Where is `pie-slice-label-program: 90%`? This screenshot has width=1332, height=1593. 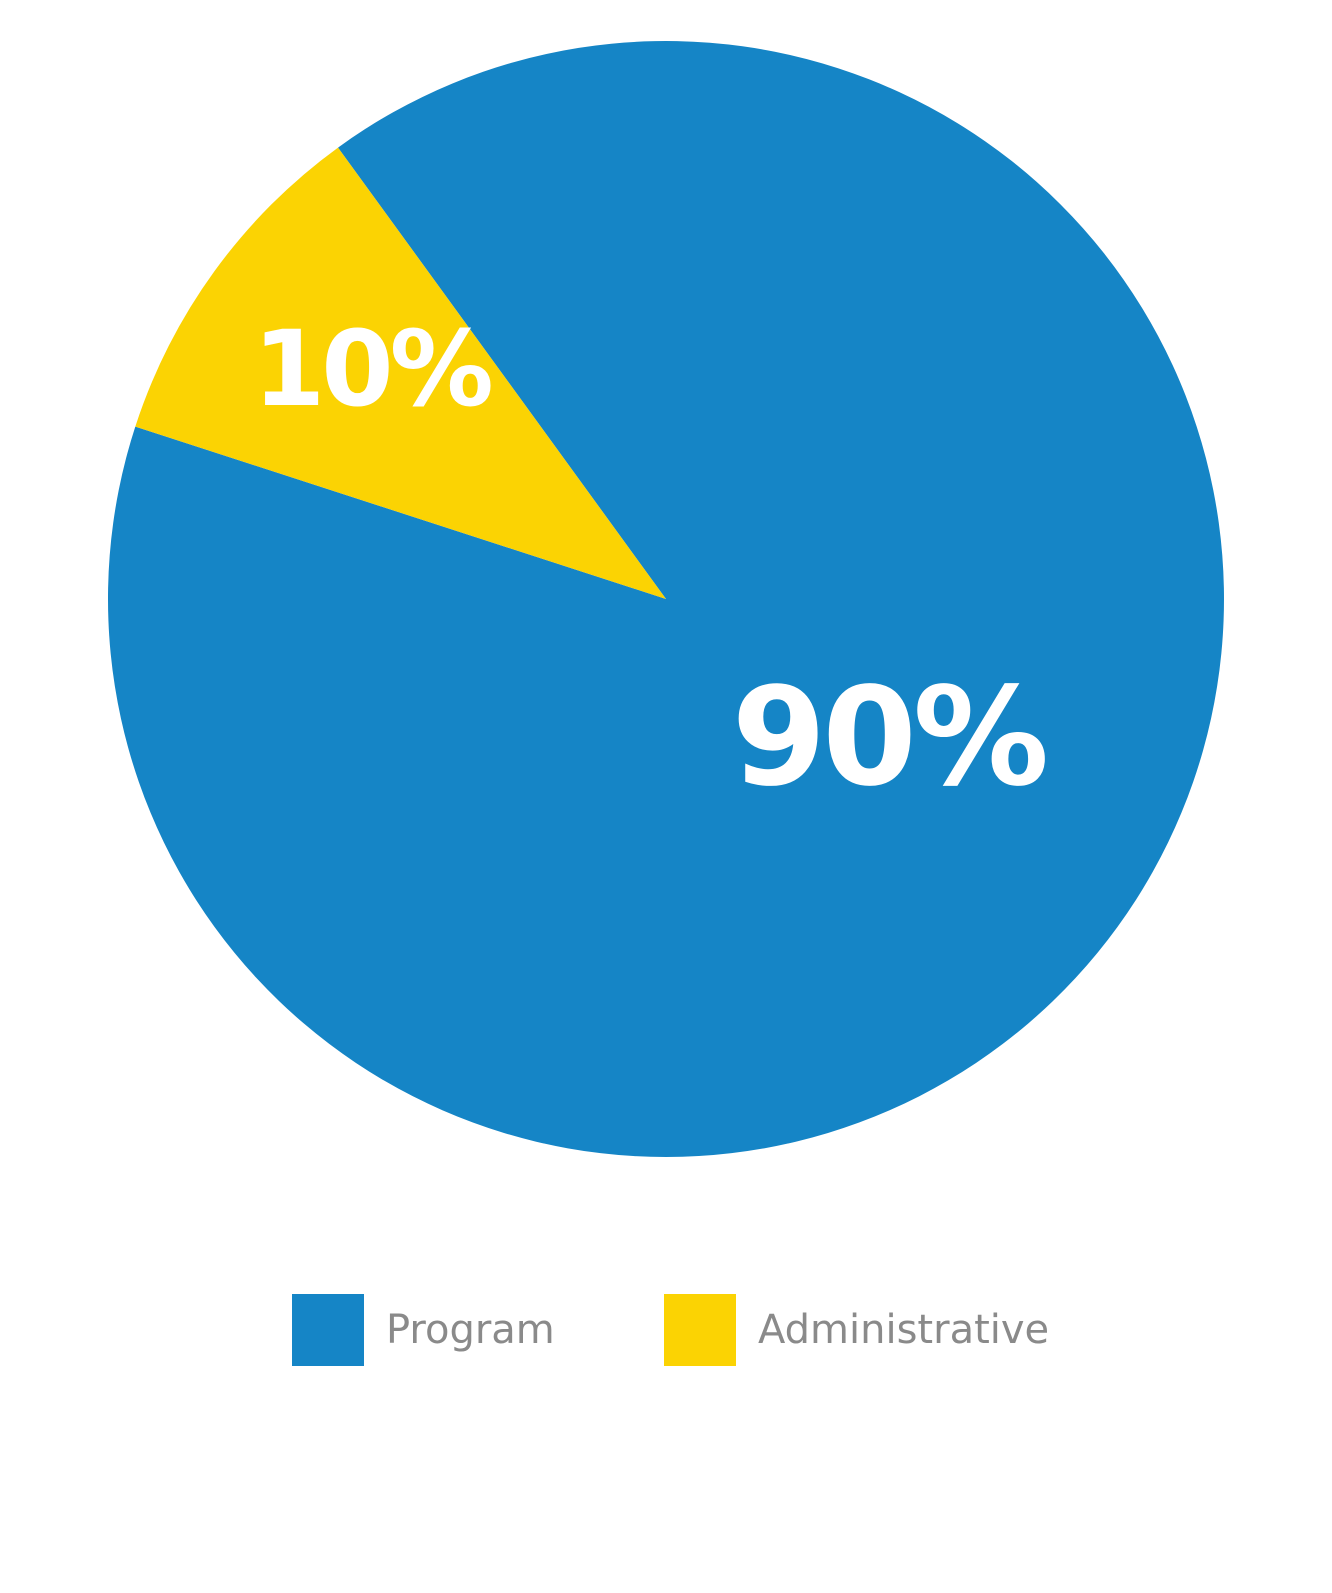
pie-slice-label-program: 90% is located at coordinates (889, 738).